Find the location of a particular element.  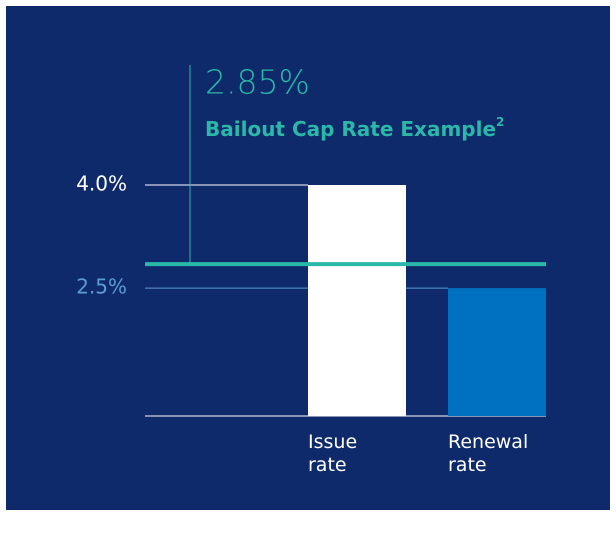

reference-text: Bailout Cap Rate Example2 is located at coordinates (354, 128).